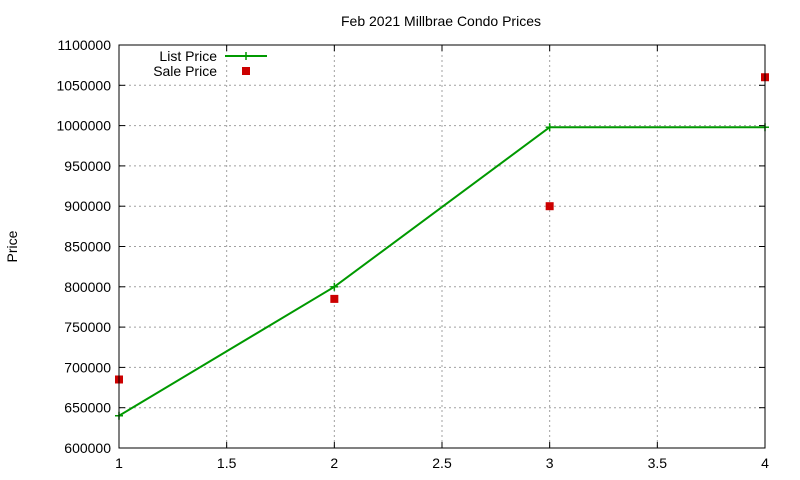 This screenshot has height=480, width=800. I want to click on x-tick-label: 3, so click(550, 463).